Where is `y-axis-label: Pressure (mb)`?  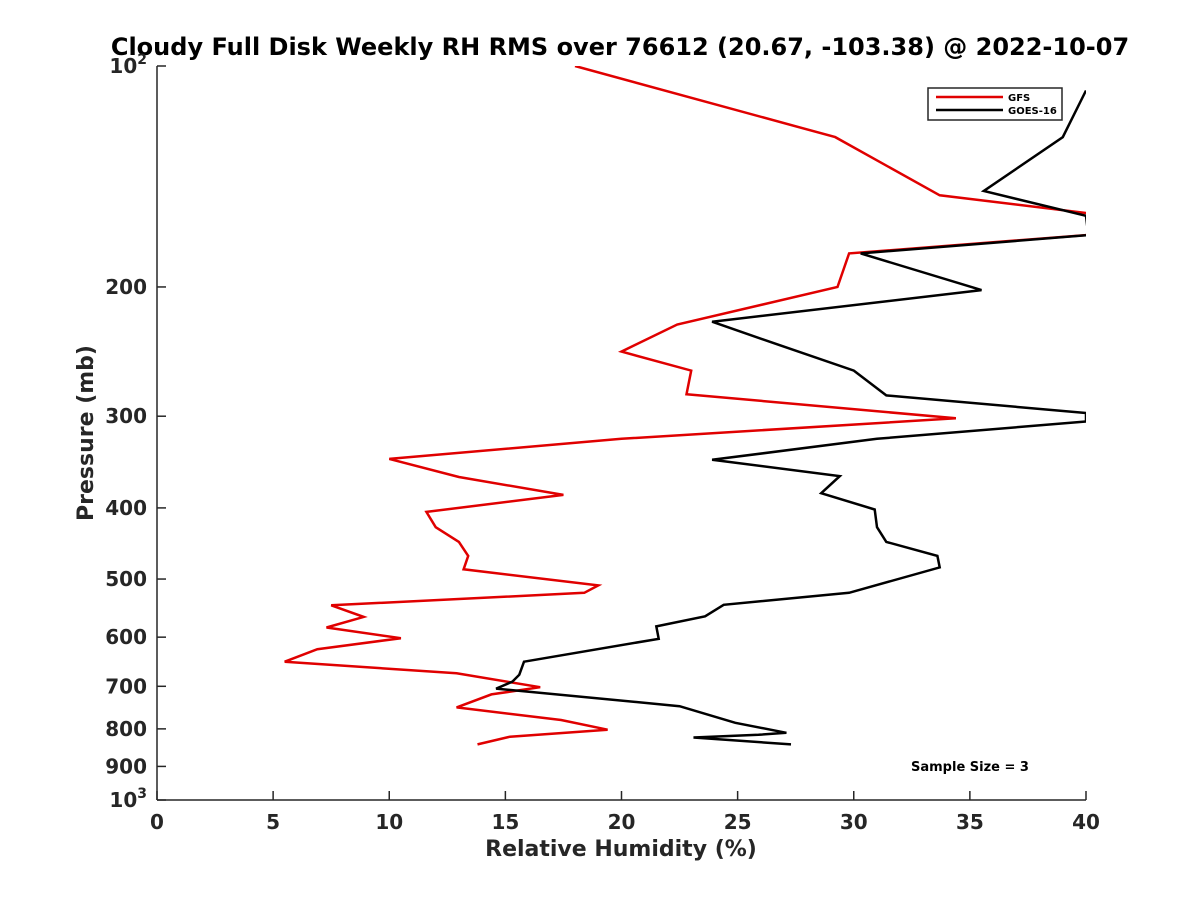
y-axis-label: Pressure (mb) is located at coordinates (86, 433).